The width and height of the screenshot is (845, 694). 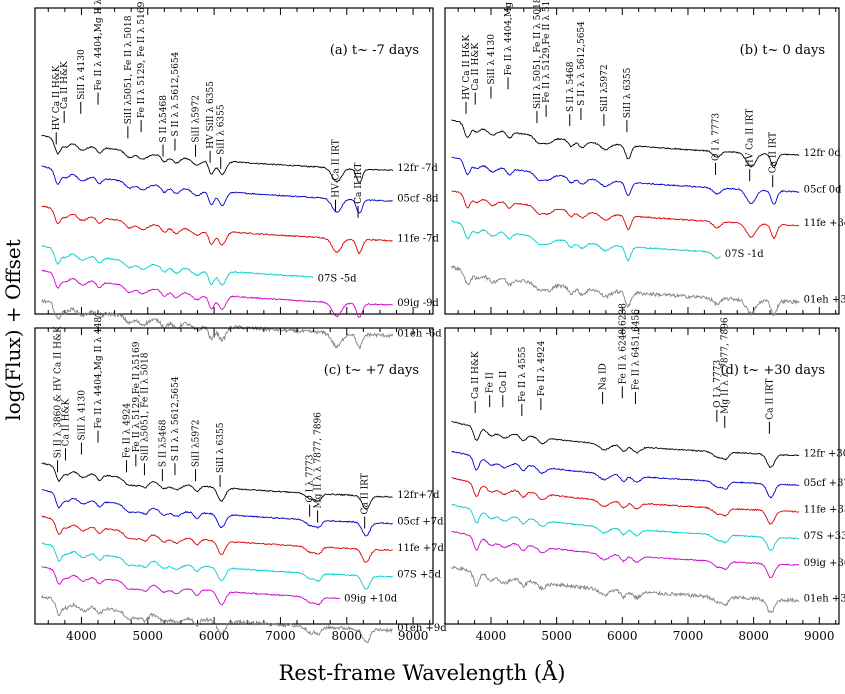 What do you see at coordinates (422, 628) in the screenshot?
I see `series-label: 01eh +9d` at bounding box center [422, 628].